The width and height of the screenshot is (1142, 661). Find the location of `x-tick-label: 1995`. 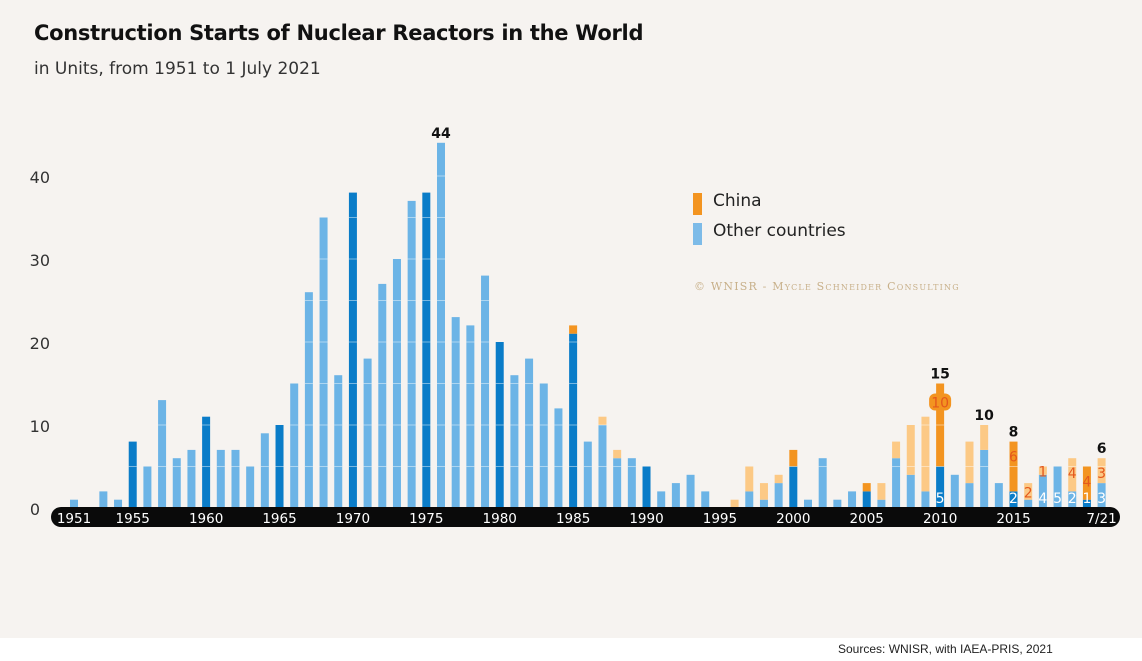

x-tick-label: 1995 is located at coordinates (720, 519).